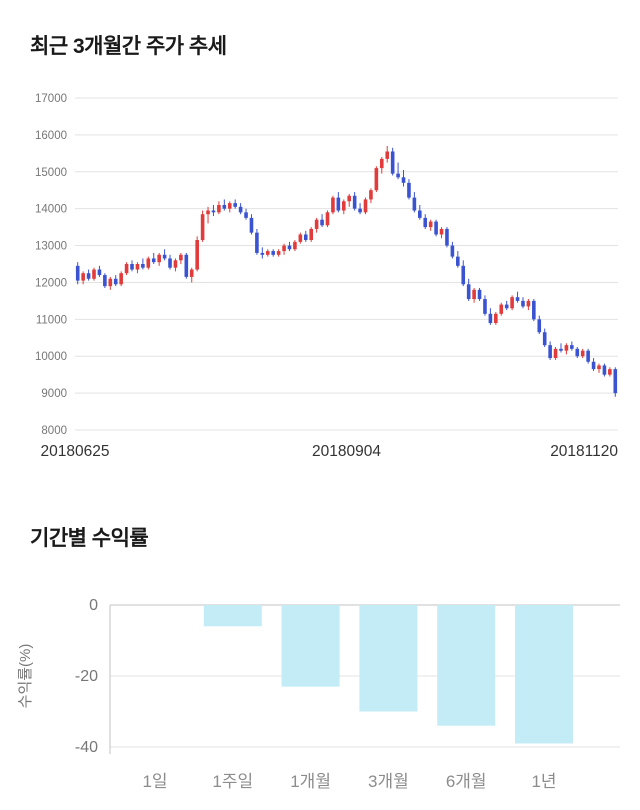  I want to click on x-tick-label: 20180904, so click(346, 451).